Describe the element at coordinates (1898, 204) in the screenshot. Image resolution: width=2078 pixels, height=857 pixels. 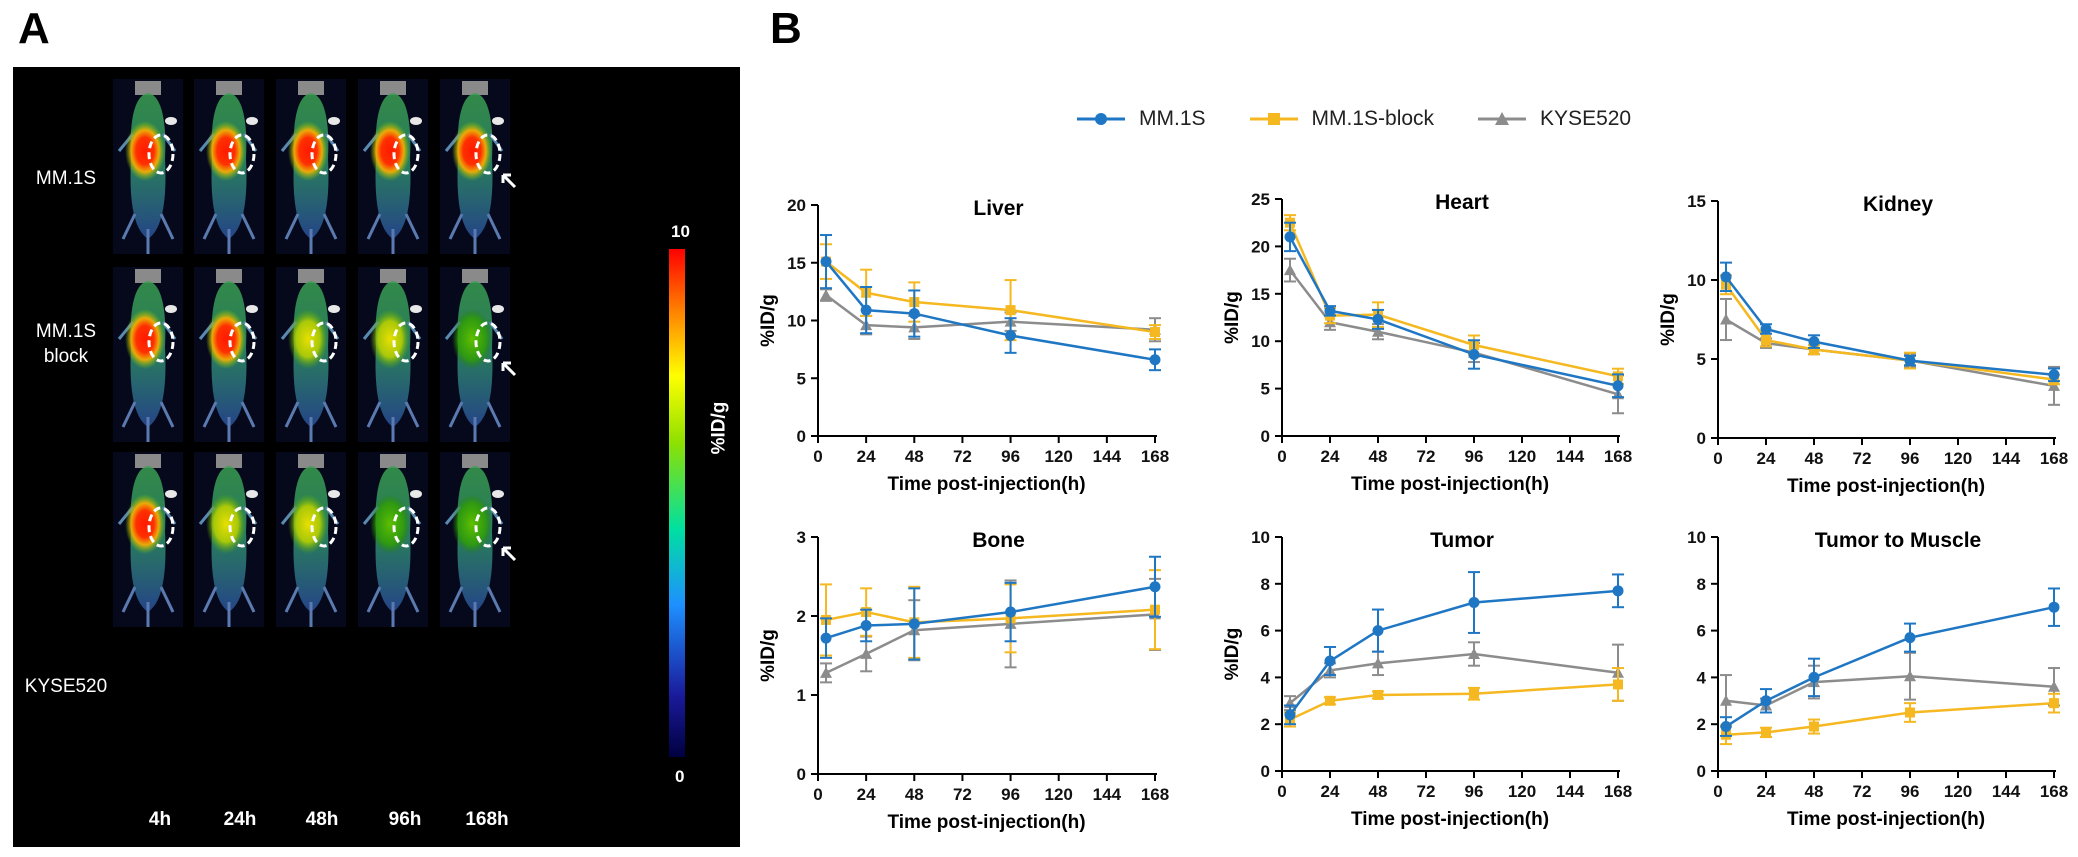
I see `chart-title: Kidney` at that location.